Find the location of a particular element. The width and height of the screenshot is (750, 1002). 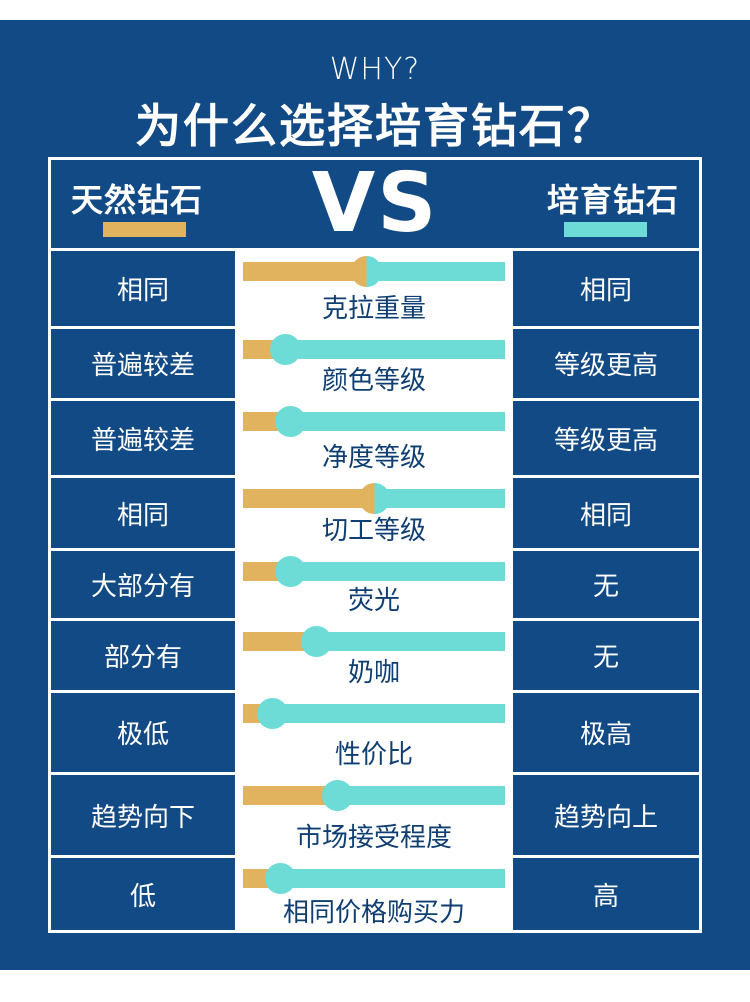

natural-diamond-label: 天然钻石 is located at coordinates (137, 200).